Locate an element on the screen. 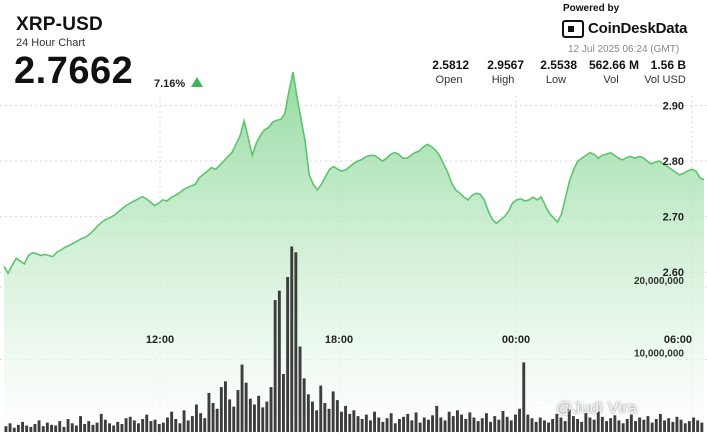 This screenshot has width=707, height=434. wechat-watermark-icon is located at coordinates (543, 409).